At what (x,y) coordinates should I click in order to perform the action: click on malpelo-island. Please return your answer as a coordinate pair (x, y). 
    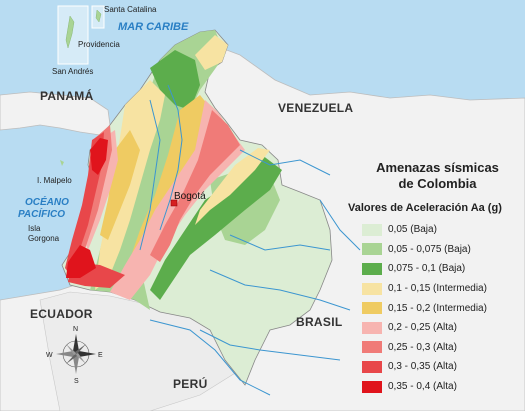
    Looking at the image, I should click on (62, 163).